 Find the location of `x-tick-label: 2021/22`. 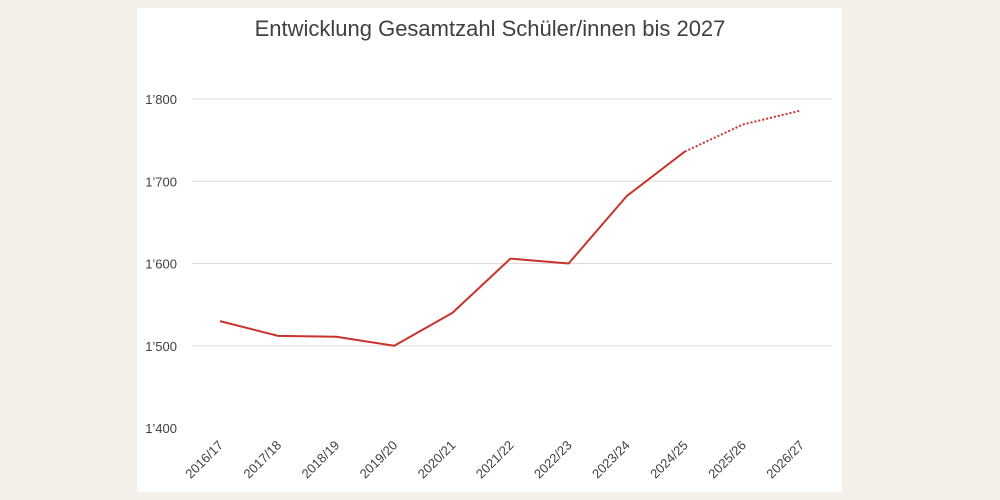

x-tick-label: 2021/22 is located at coordinates (495, 460).